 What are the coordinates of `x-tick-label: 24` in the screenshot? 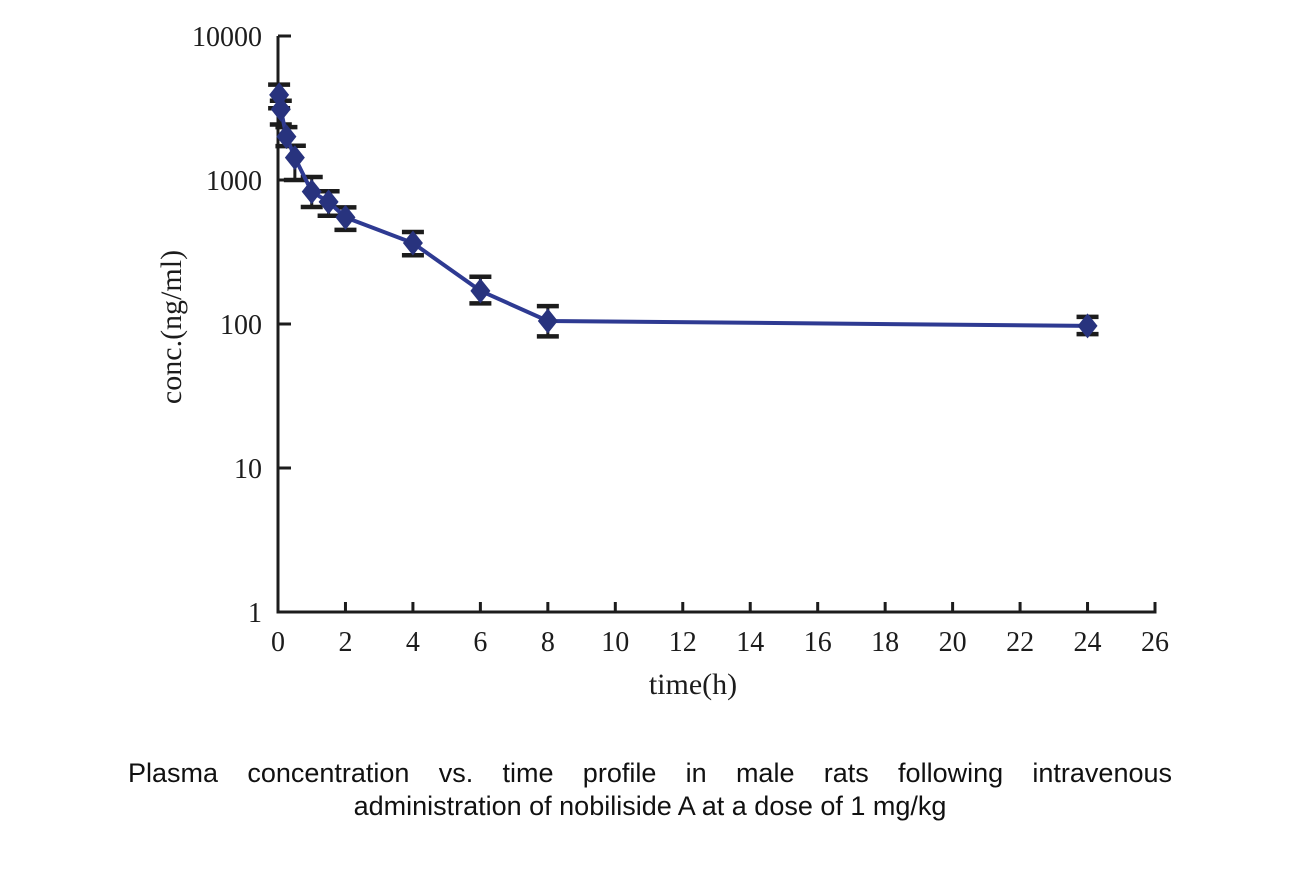 It's located at (1088, 642).